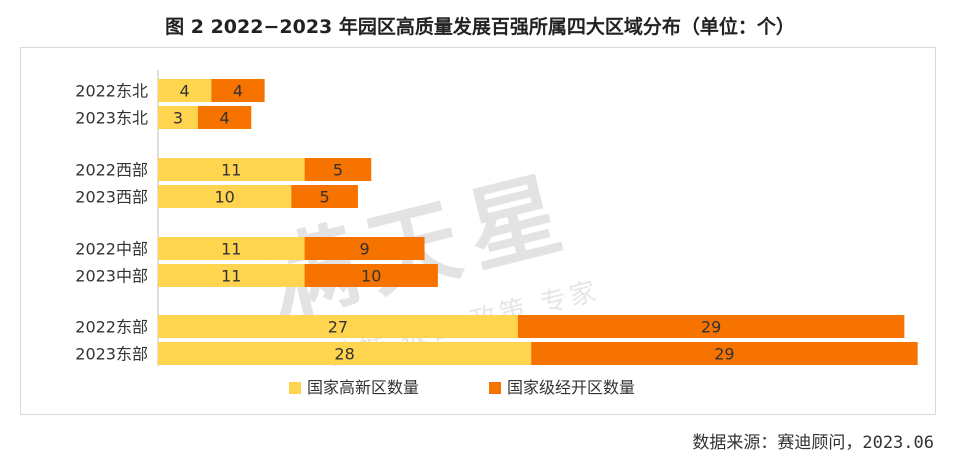  I want to click on source-note: 数据来源：赛迪顾问，2023.06, so click(813, 443).